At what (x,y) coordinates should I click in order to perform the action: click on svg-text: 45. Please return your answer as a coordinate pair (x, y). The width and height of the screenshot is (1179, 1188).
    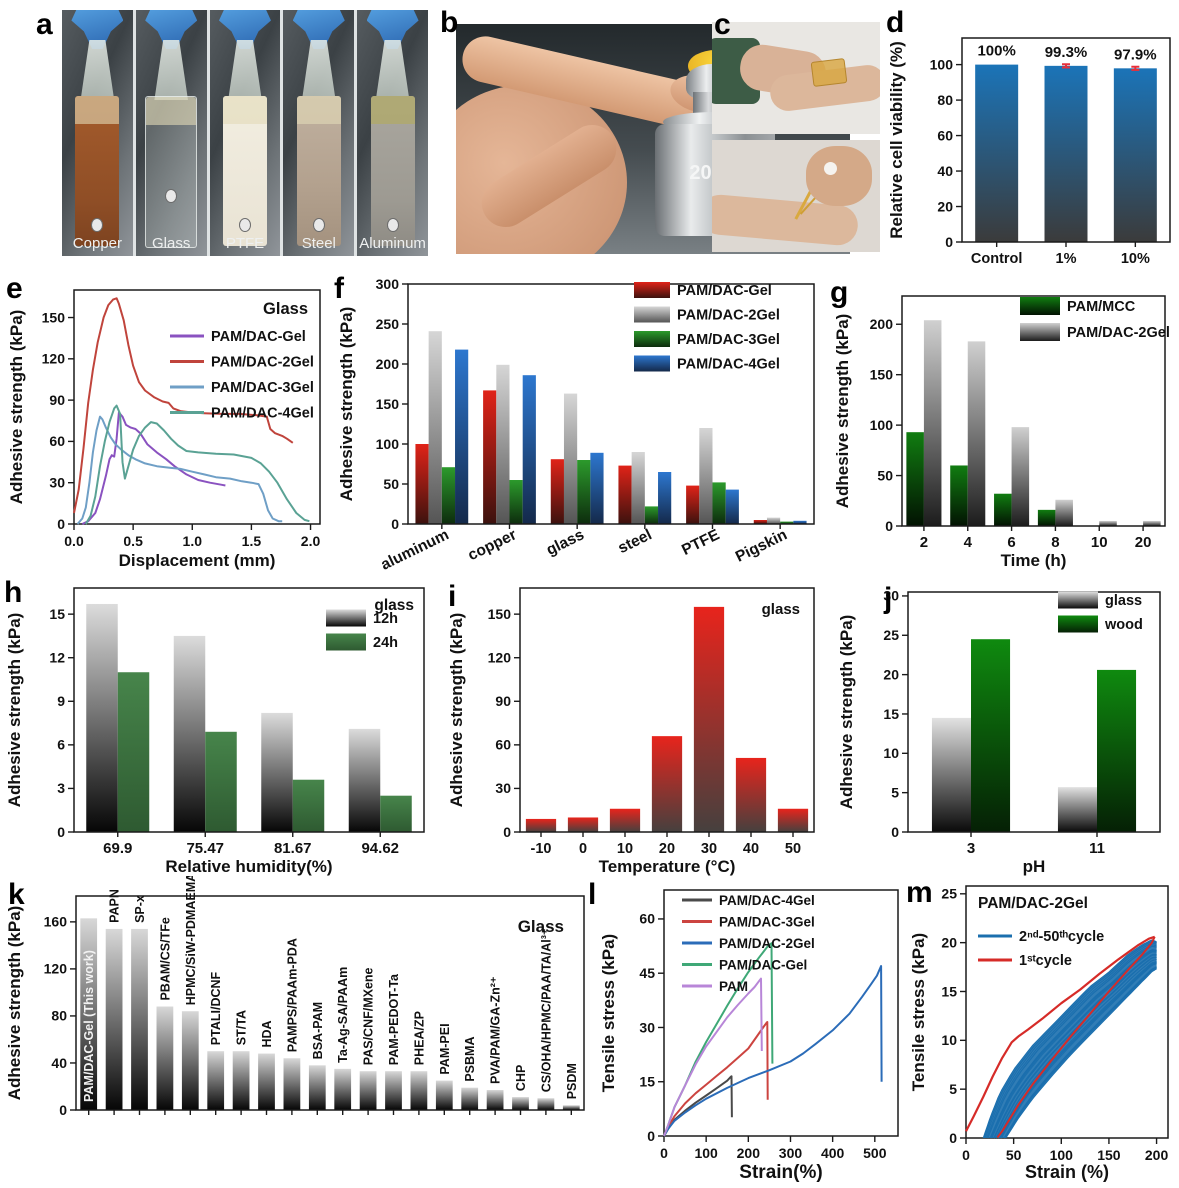
    Looking at the image, I should click on (647, 973).